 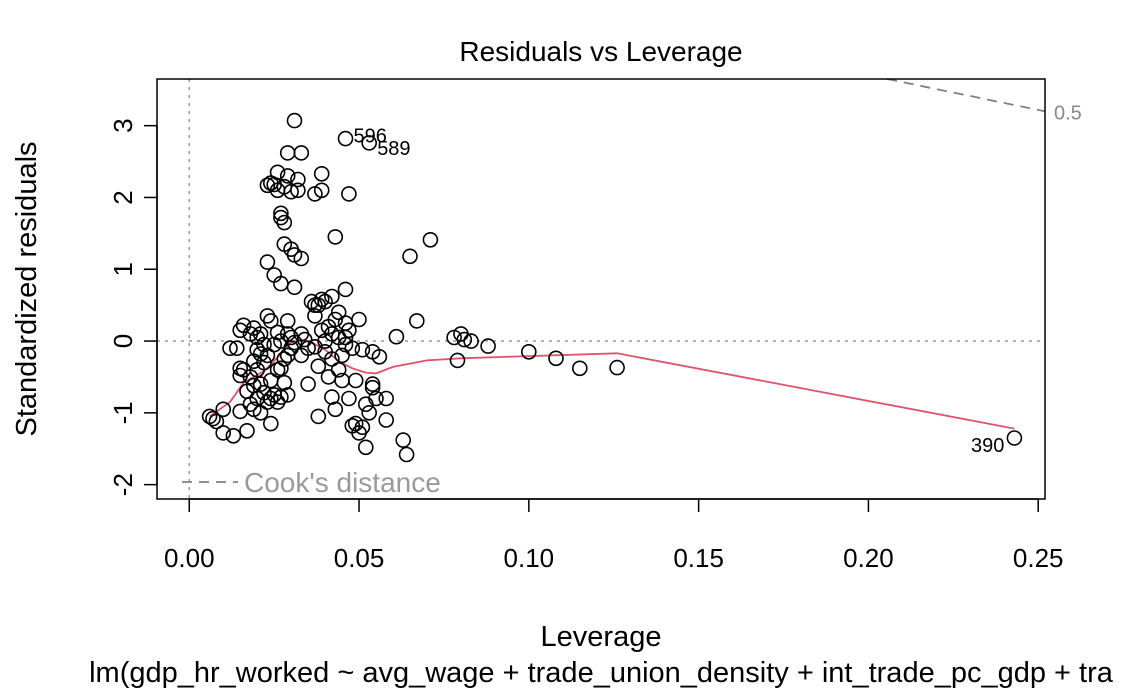 What do you see at coordinates (189, 558) in the screenshot?
I see `x-tick-label: 0.00` at bounding box center [189, 558].